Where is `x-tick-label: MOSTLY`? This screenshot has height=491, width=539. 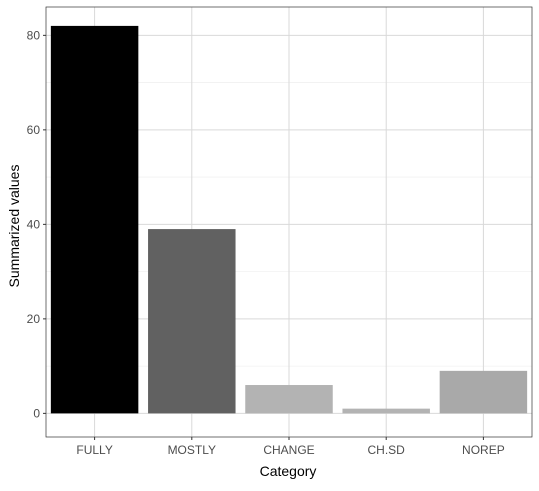
x-tick-label: MOSTLY is located at coordinates (192, 450).